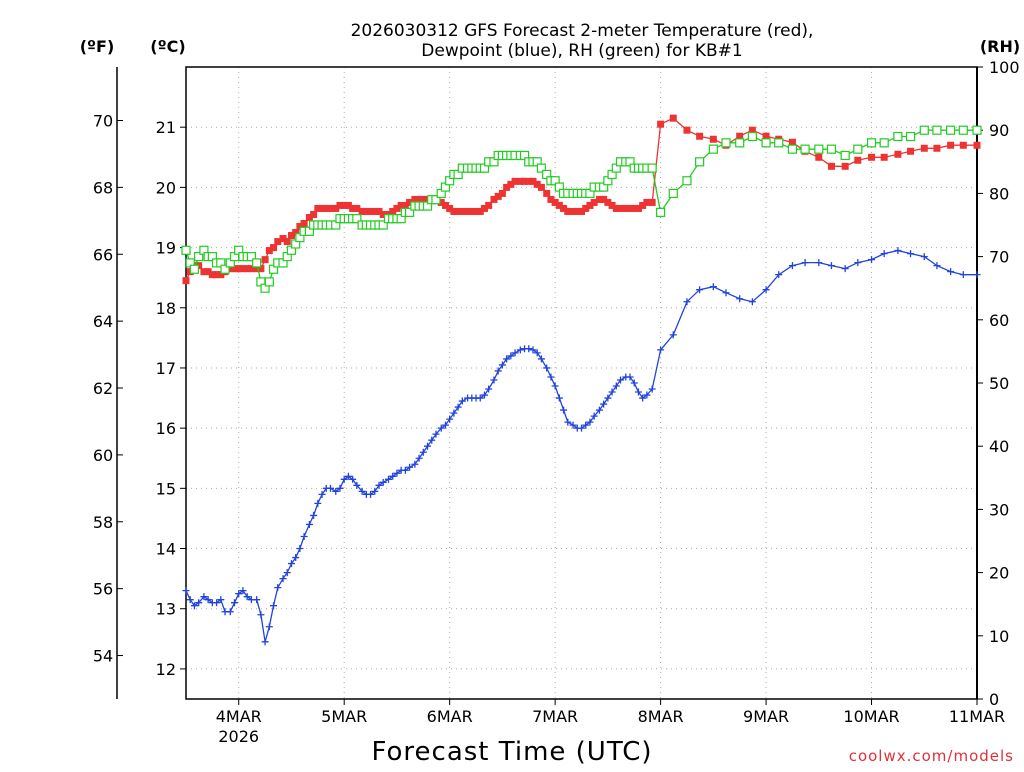 This screenshot has height=772, width=1024. Describe the element at coordinates (166, 308) in the screenshot. I see `celsius-tick-label: 18` at that location.